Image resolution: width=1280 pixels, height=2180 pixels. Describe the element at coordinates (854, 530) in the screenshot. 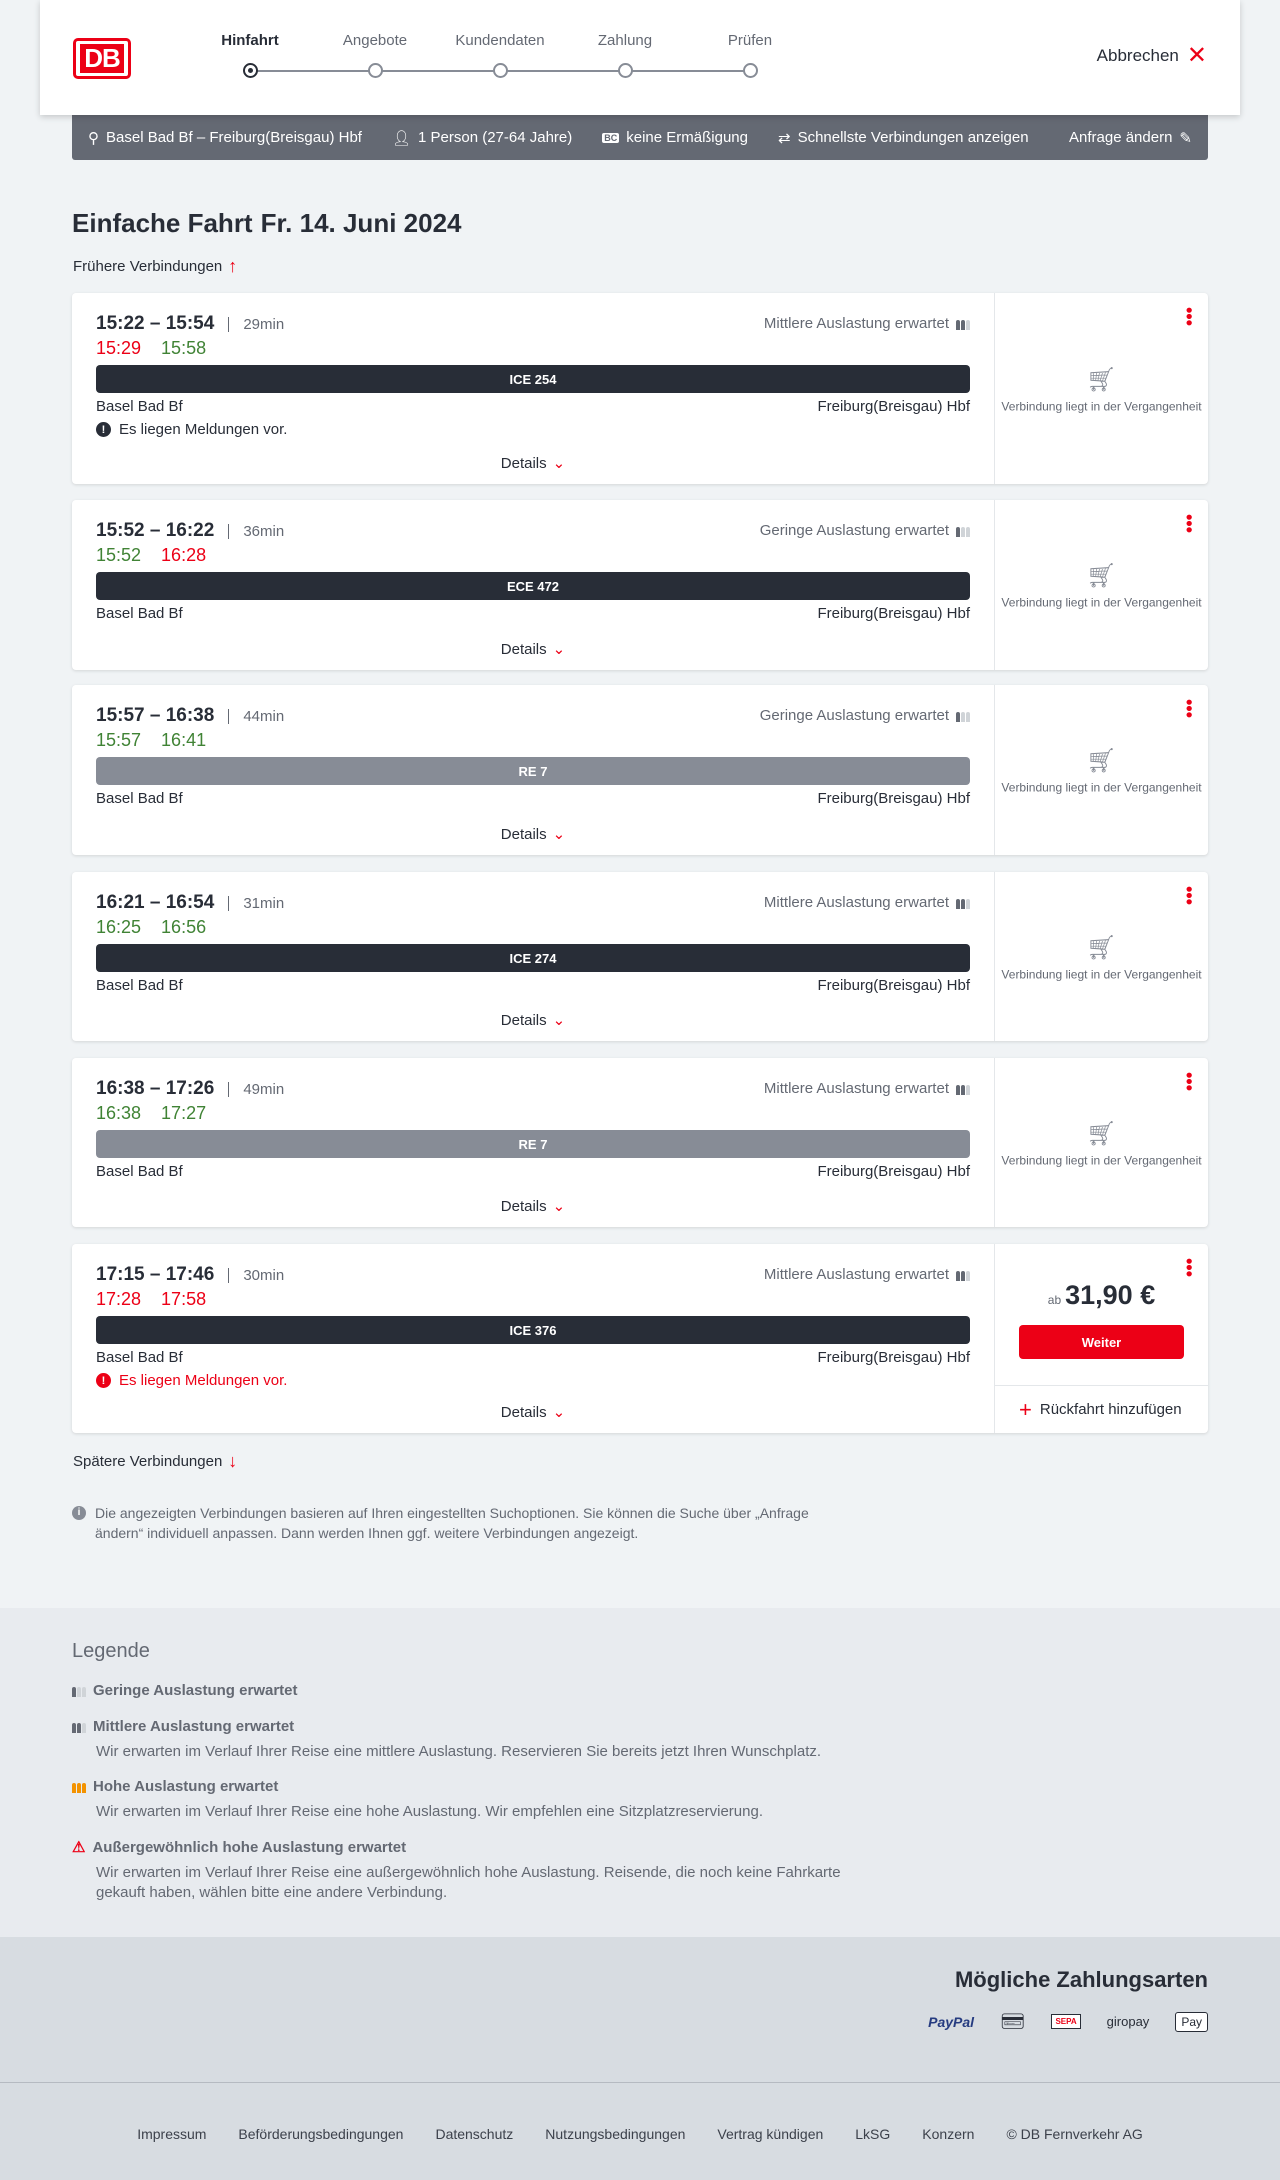

I see `occupancy-label: Geringe Auslastung erwartet` at that location.